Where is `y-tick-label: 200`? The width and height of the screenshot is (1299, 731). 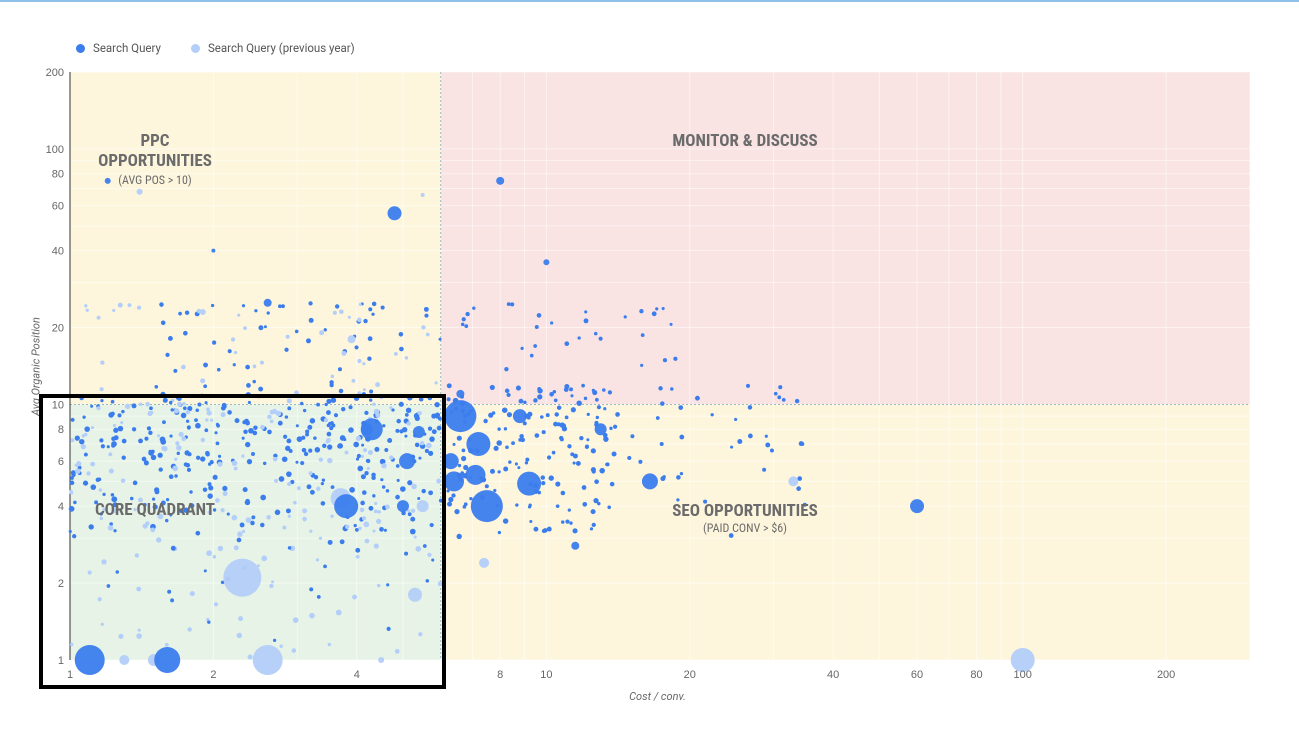
y-tick-label: 200 is located at coordinates (55, 73).